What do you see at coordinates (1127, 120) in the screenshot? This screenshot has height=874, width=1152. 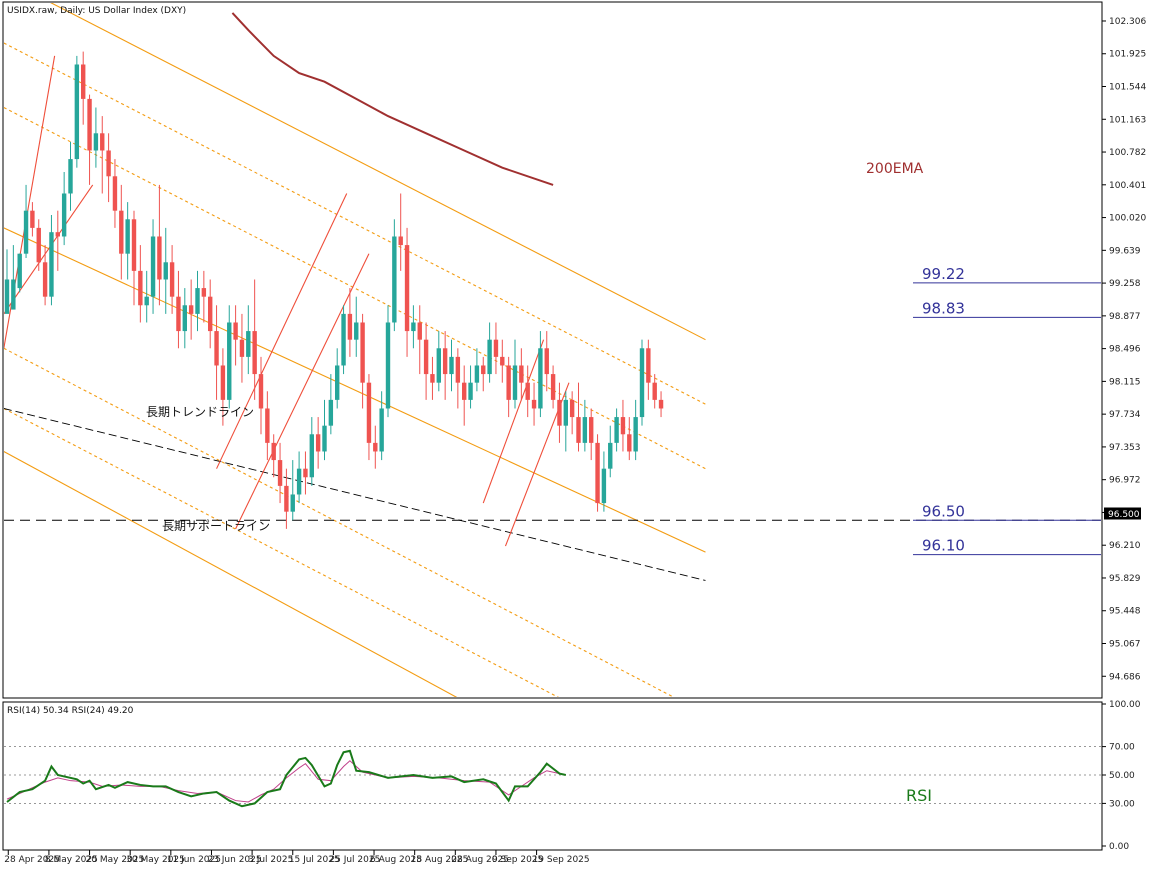 I see `y-tick-label: 101.163` at bounding box center [1127, 120].